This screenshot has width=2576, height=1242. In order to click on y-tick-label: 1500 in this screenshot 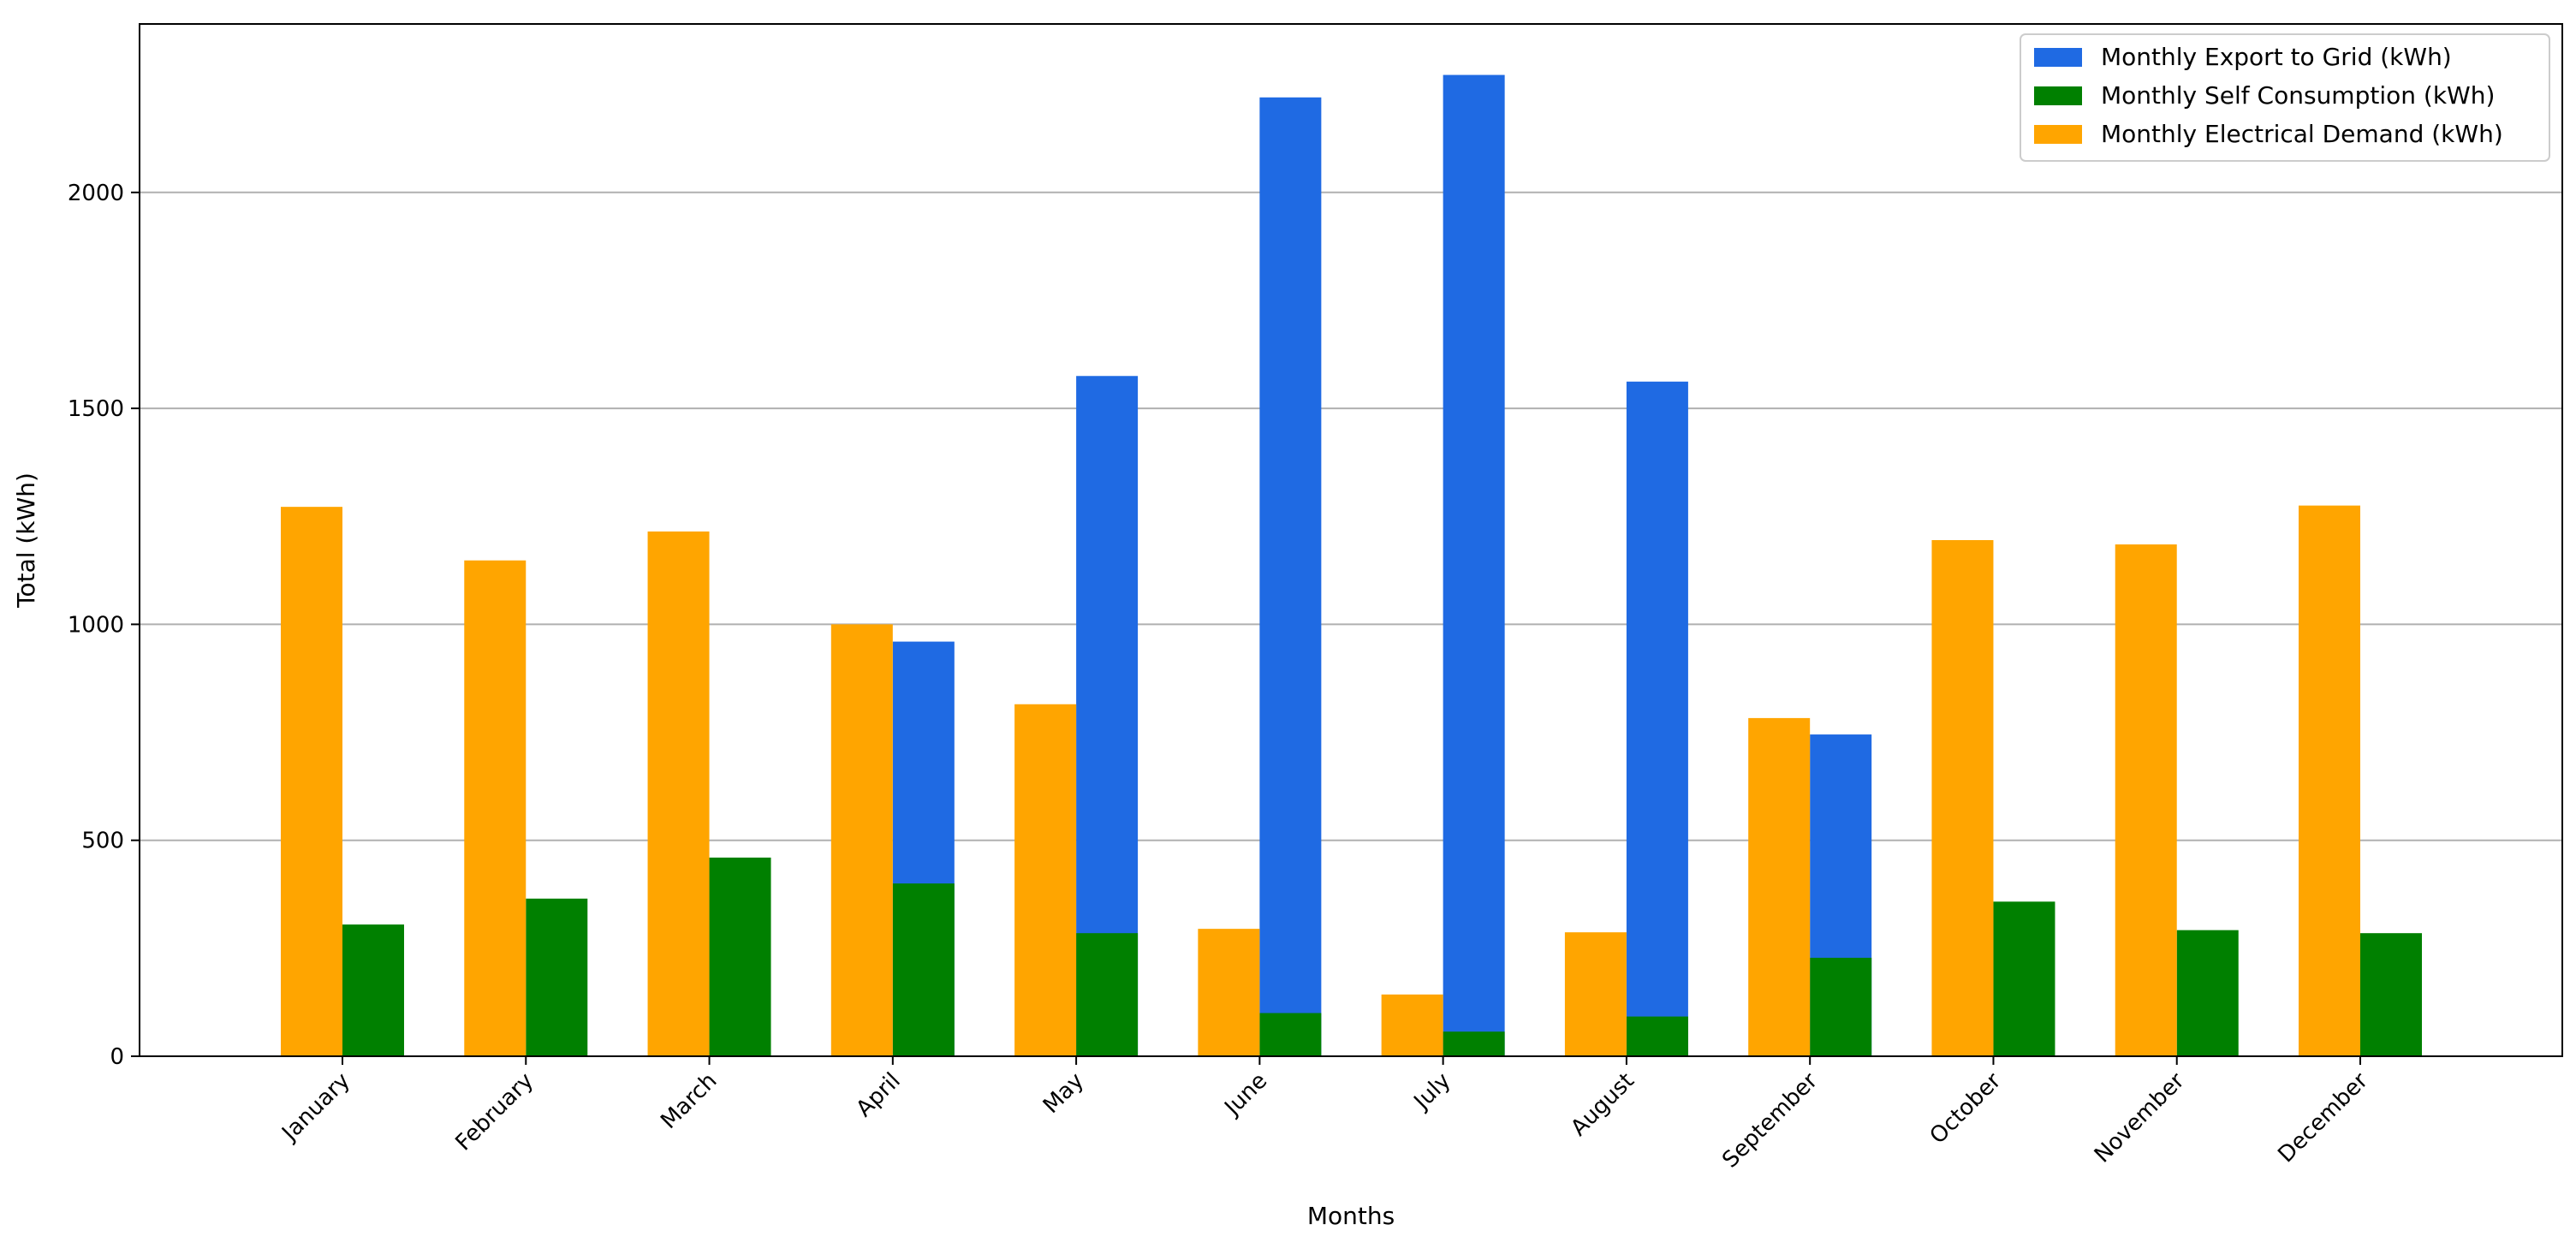, I will do `click(96, 409)`.